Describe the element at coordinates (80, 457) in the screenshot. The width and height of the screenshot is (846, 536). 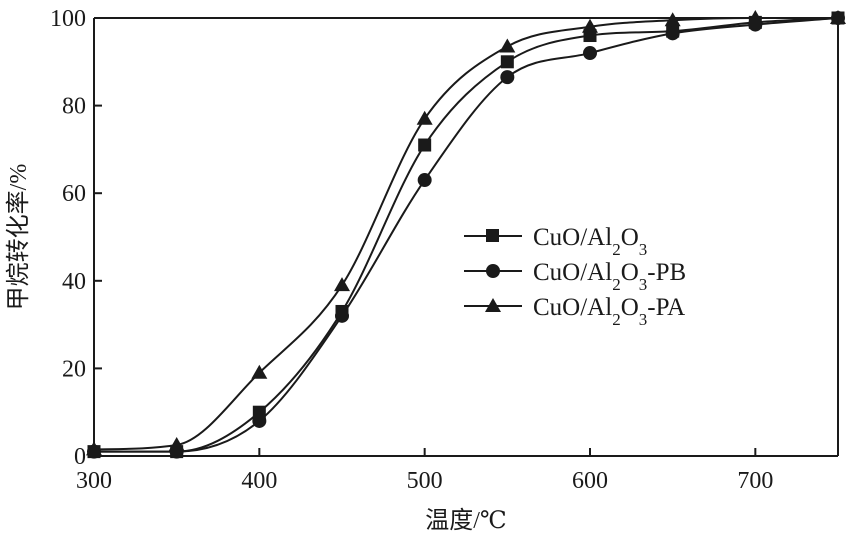
I see `y-tick-label: 0` at that location.